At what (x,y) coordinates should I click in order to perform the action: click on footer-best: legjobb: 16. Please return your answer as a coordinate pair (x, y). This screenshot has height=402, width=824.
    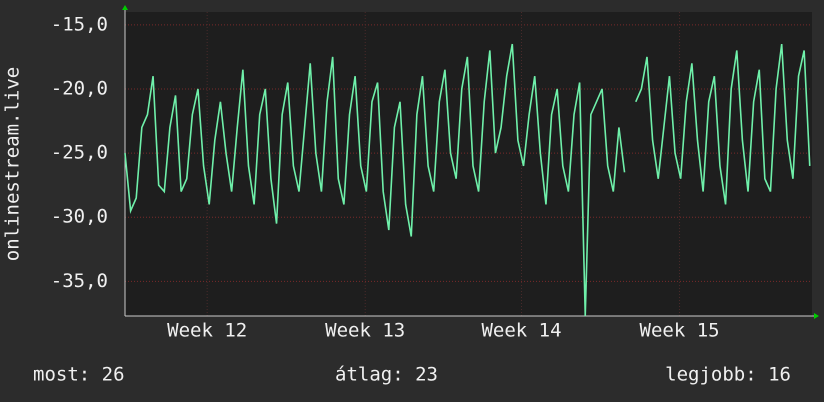
    Looking at the image, I should click on (728, 375).